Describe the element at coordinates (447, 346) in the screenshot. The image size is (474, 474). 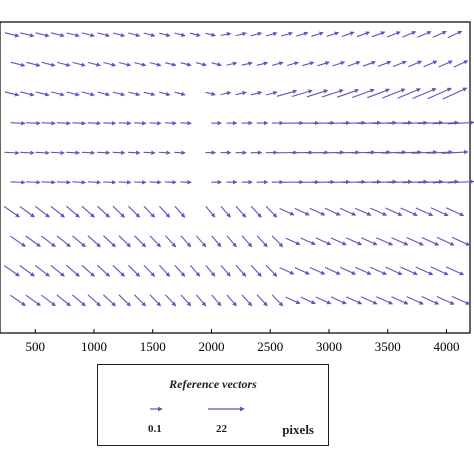
I see `x-tick-label-4000: 4000` at that location.